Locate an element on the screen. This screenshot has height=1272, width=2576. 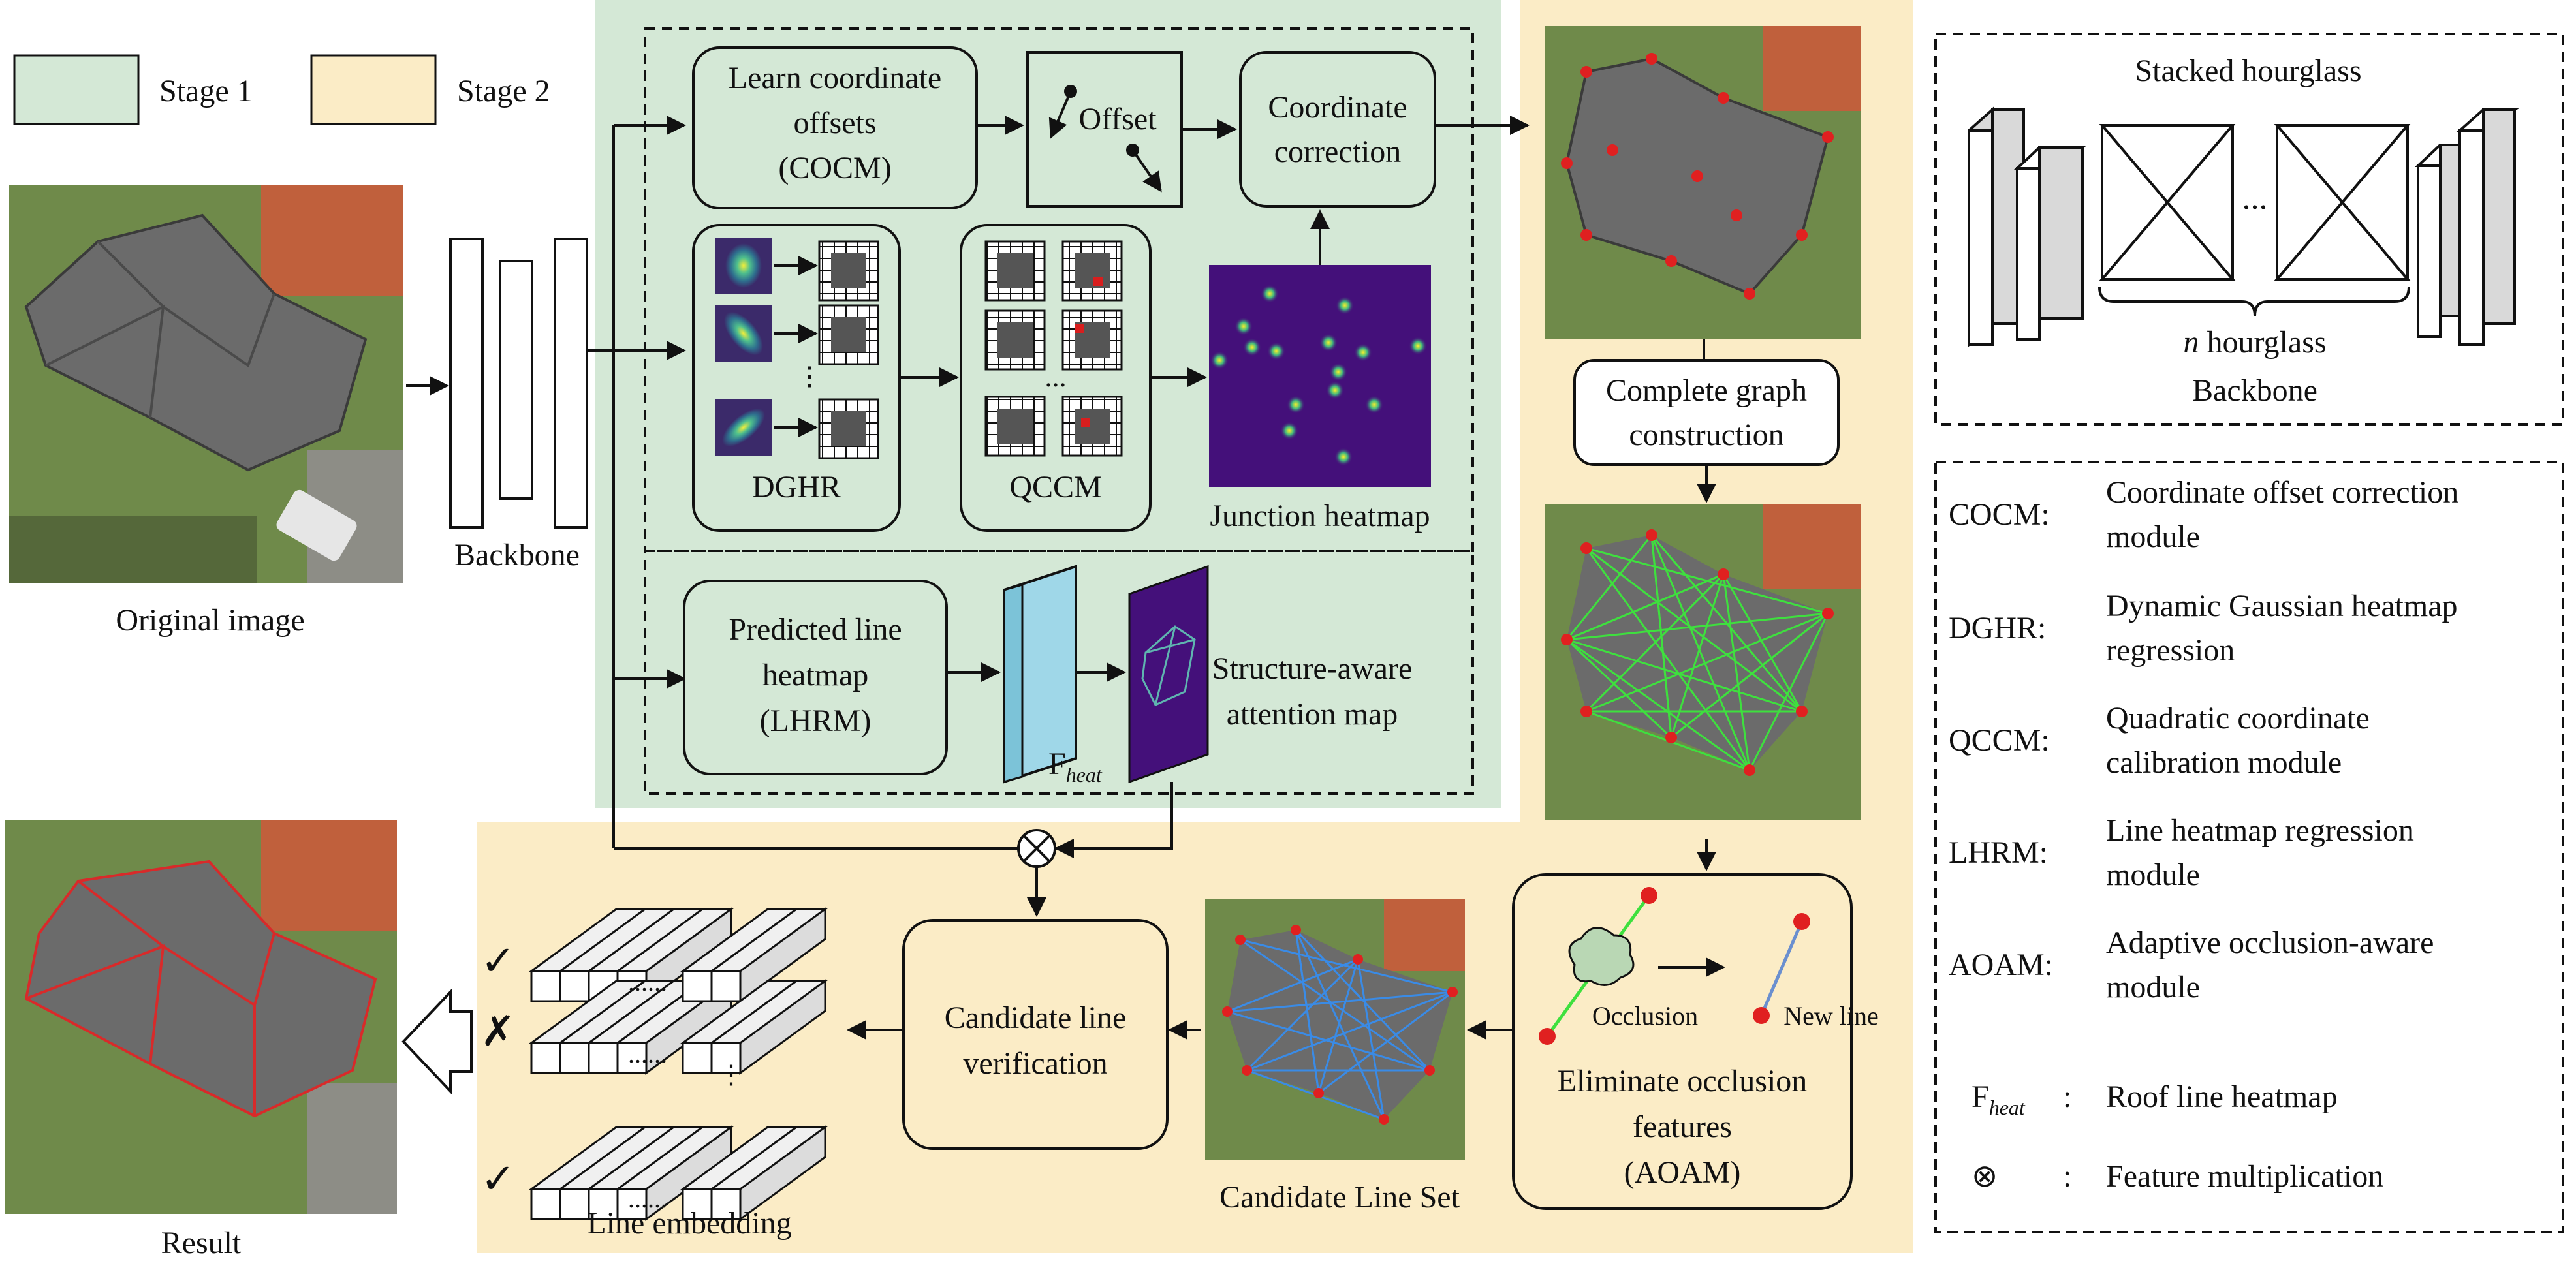
embedding-prism-group is located at coordinates (631, 955).